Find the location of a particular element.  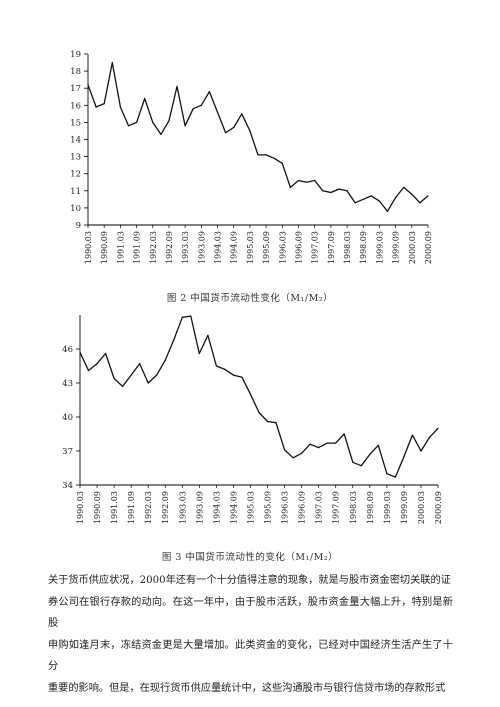

y-tick-label: 10 is located at coordinates (75, 209).